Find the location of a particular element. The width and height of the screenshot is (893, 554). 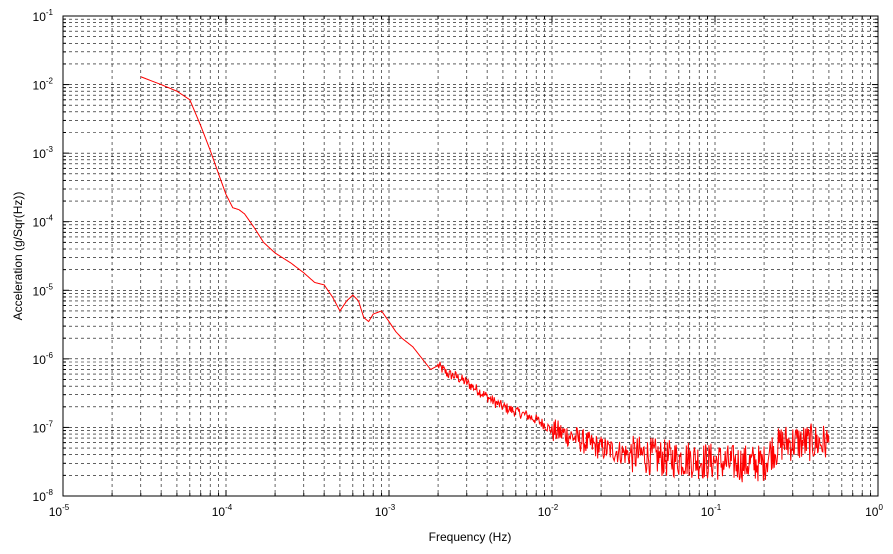

x-tick-label: 10⁻⁵ is located at coordinates (59, 511).